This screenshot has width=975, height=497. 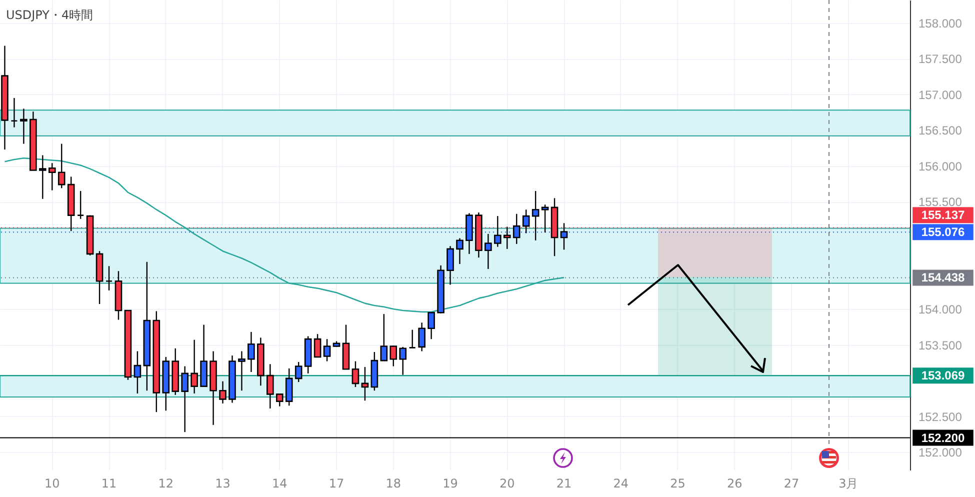 What do you see at coordinates (940, 95) in the screenshot?
I see `y-tick-label: 157.000` at bounding box center [940, 95].